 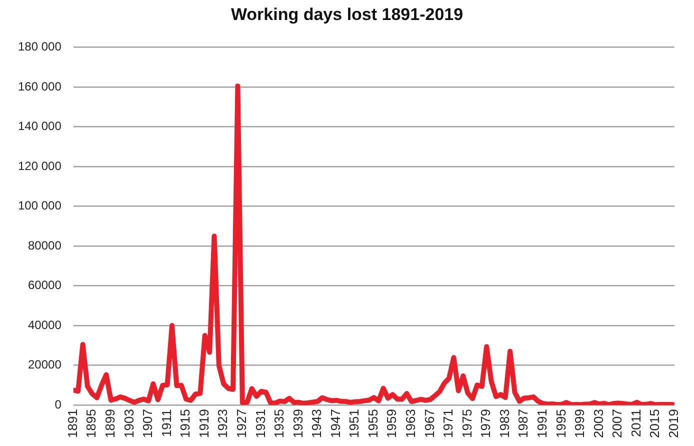 I want to click on x-tick-label: 2003, so click(x=598, y=423).